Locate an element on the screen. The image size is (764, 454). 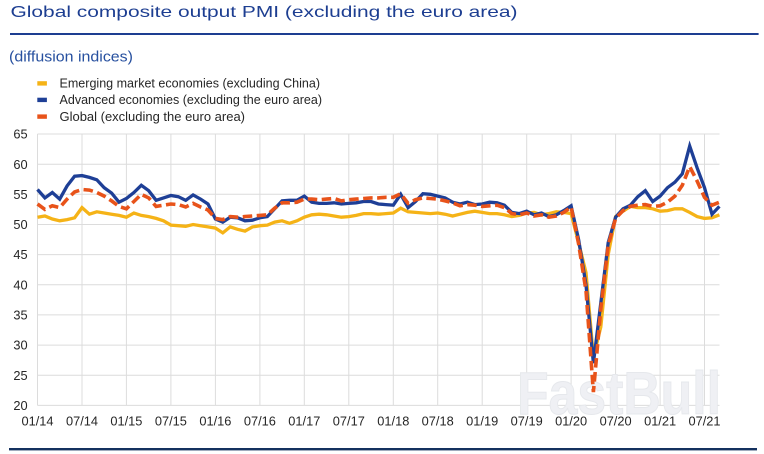
svg-text: 07/20 is located at coordinates (616, 420).